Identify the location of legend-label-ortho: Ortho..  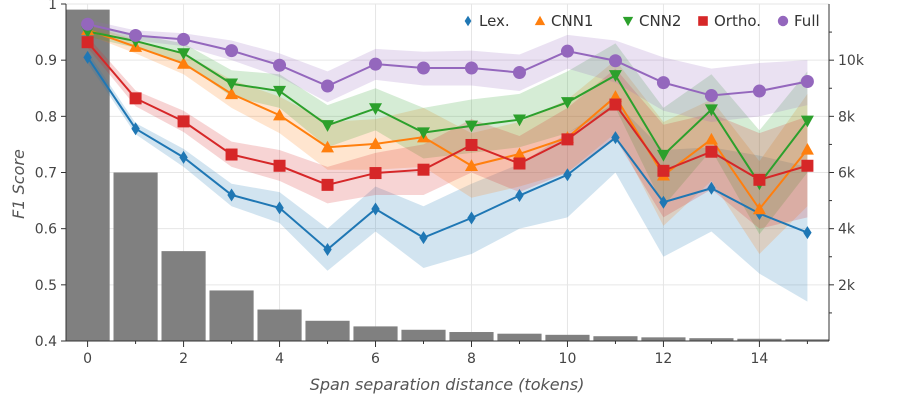
(737, 21).